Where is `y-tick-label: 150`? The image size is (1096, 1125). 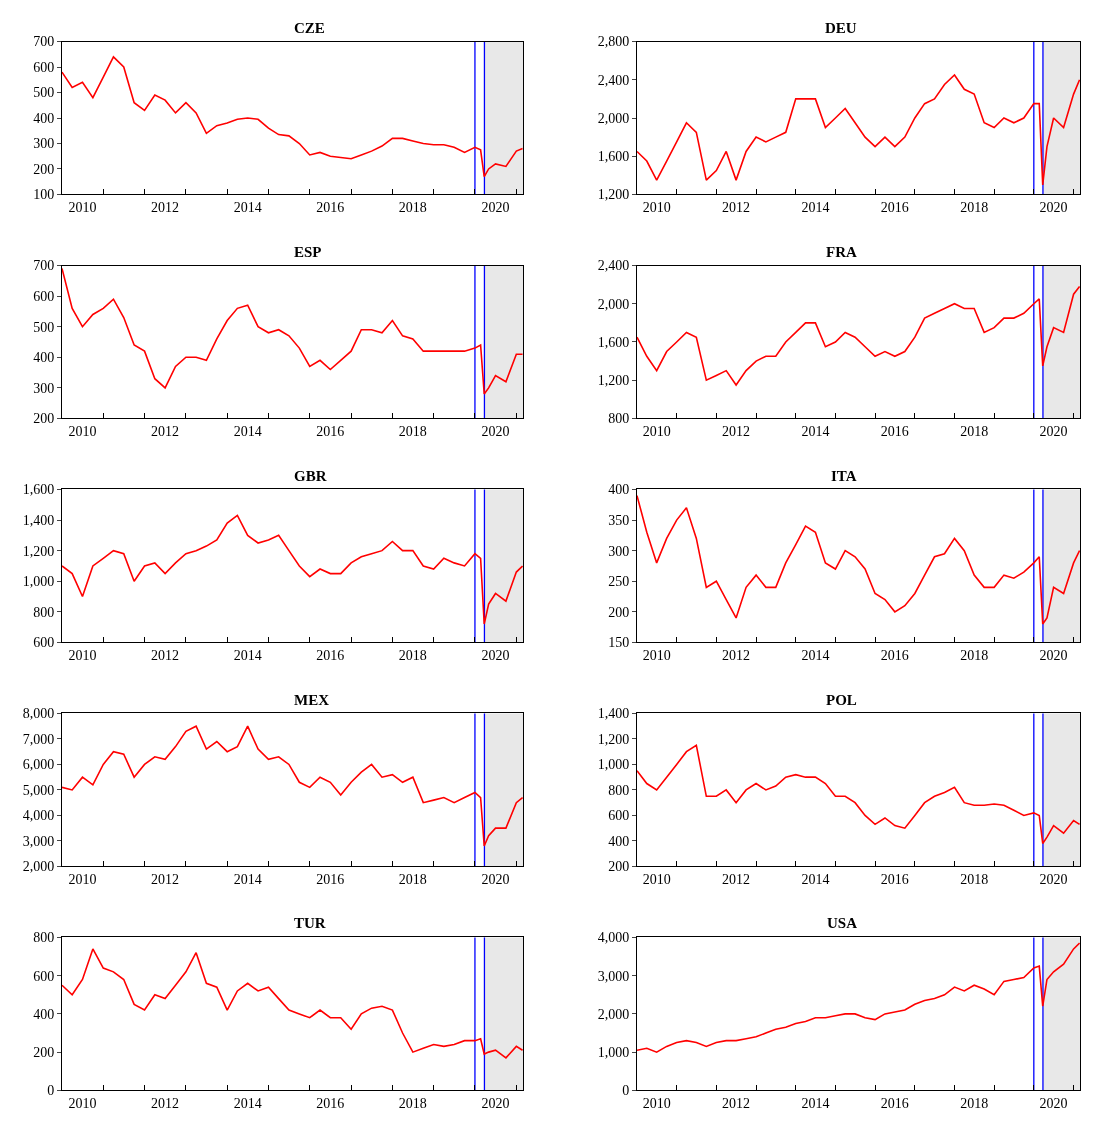 y-tick-label: 150 is located at coordinates (619, 643).